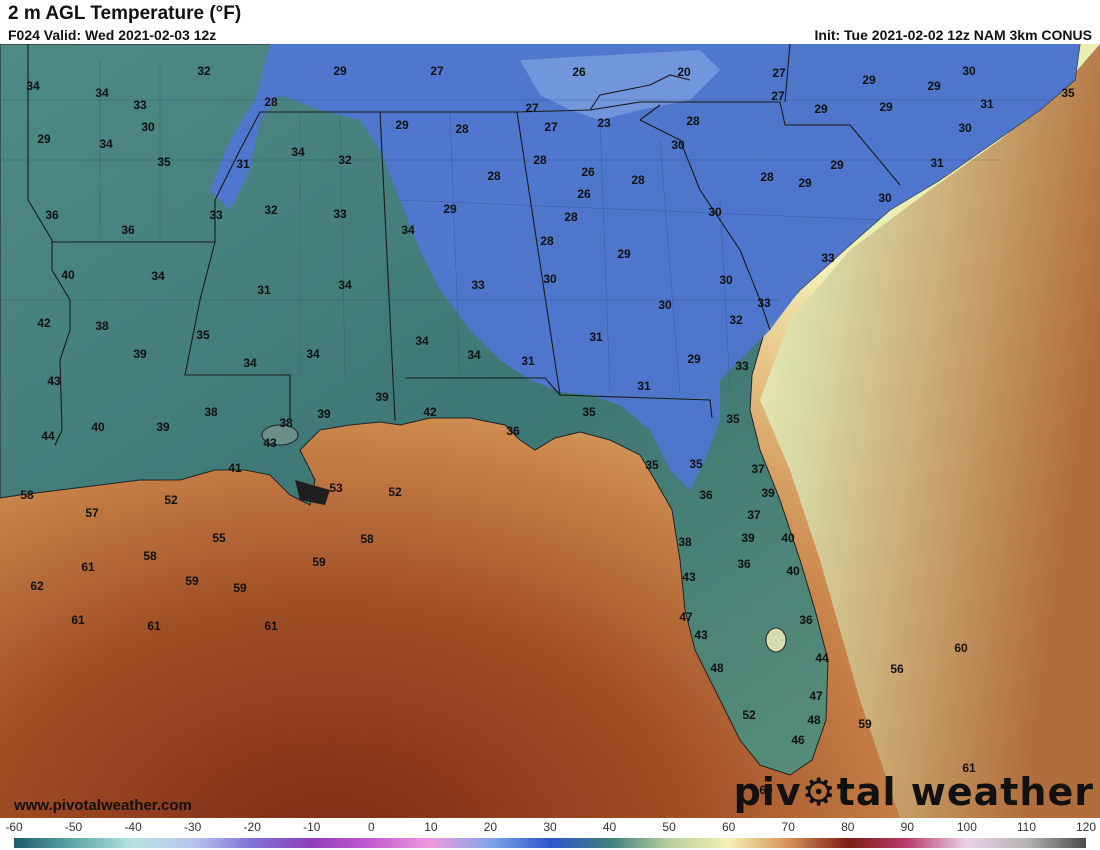 The image size is (1100, 850). What do you see at coordinates (163, 427) in the screenshot?
I see `station-temp-86: 39` at bounding box center [163, 427].